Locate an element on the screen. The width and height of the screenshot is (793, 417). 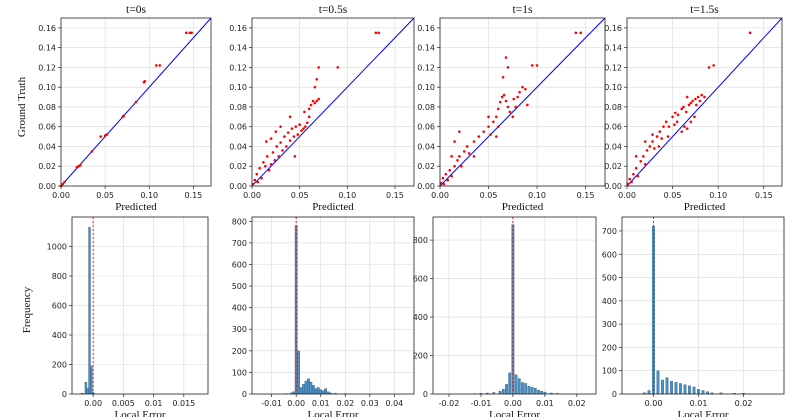
y-tick-label: 0 is located at coordinates (64, 394).